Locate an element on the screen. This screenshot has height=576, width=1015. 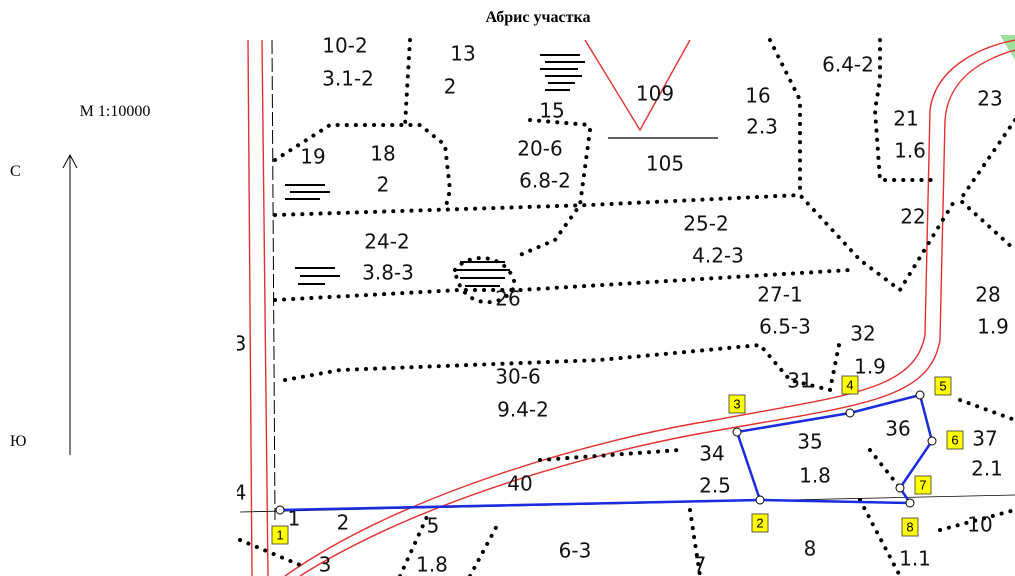
map-label: 23 is located at coordinates (989, 99).